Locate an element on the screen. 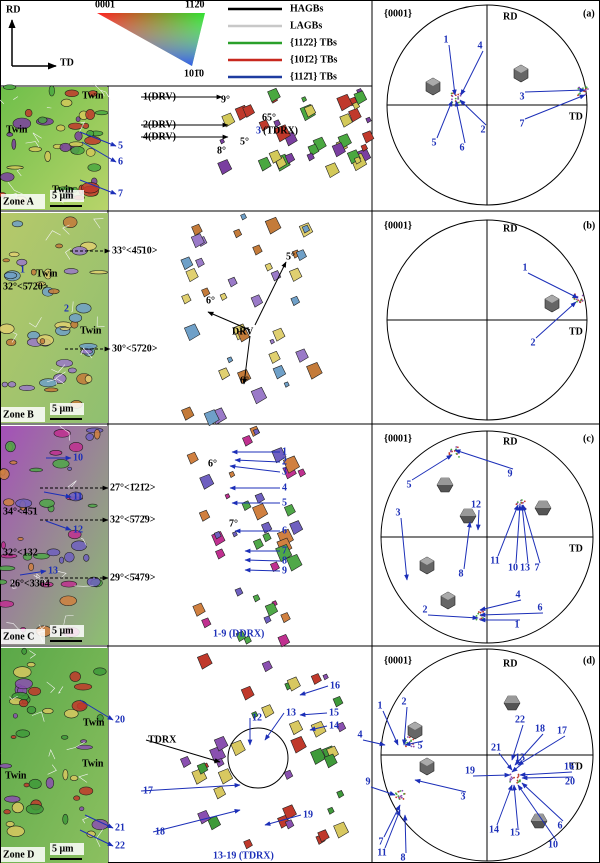  label: 19 is located at coordinates (308, 814).